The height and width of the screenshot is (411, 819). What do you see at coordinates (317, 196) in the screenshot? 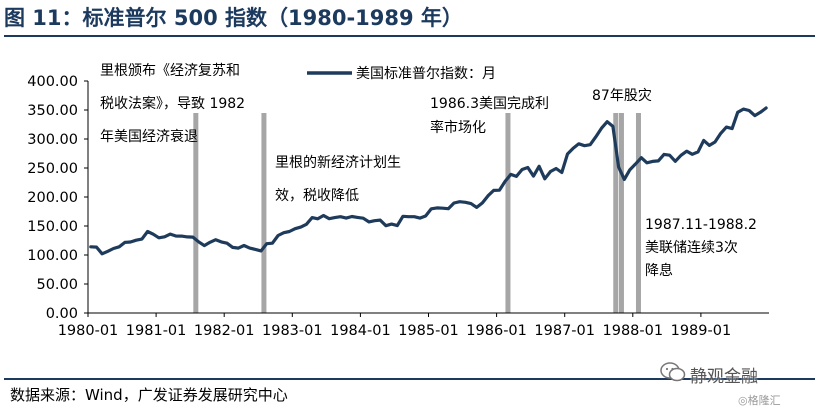
I see `annotation-new-plan-line2: 效，税收降低` at bounding box center [317, 196].